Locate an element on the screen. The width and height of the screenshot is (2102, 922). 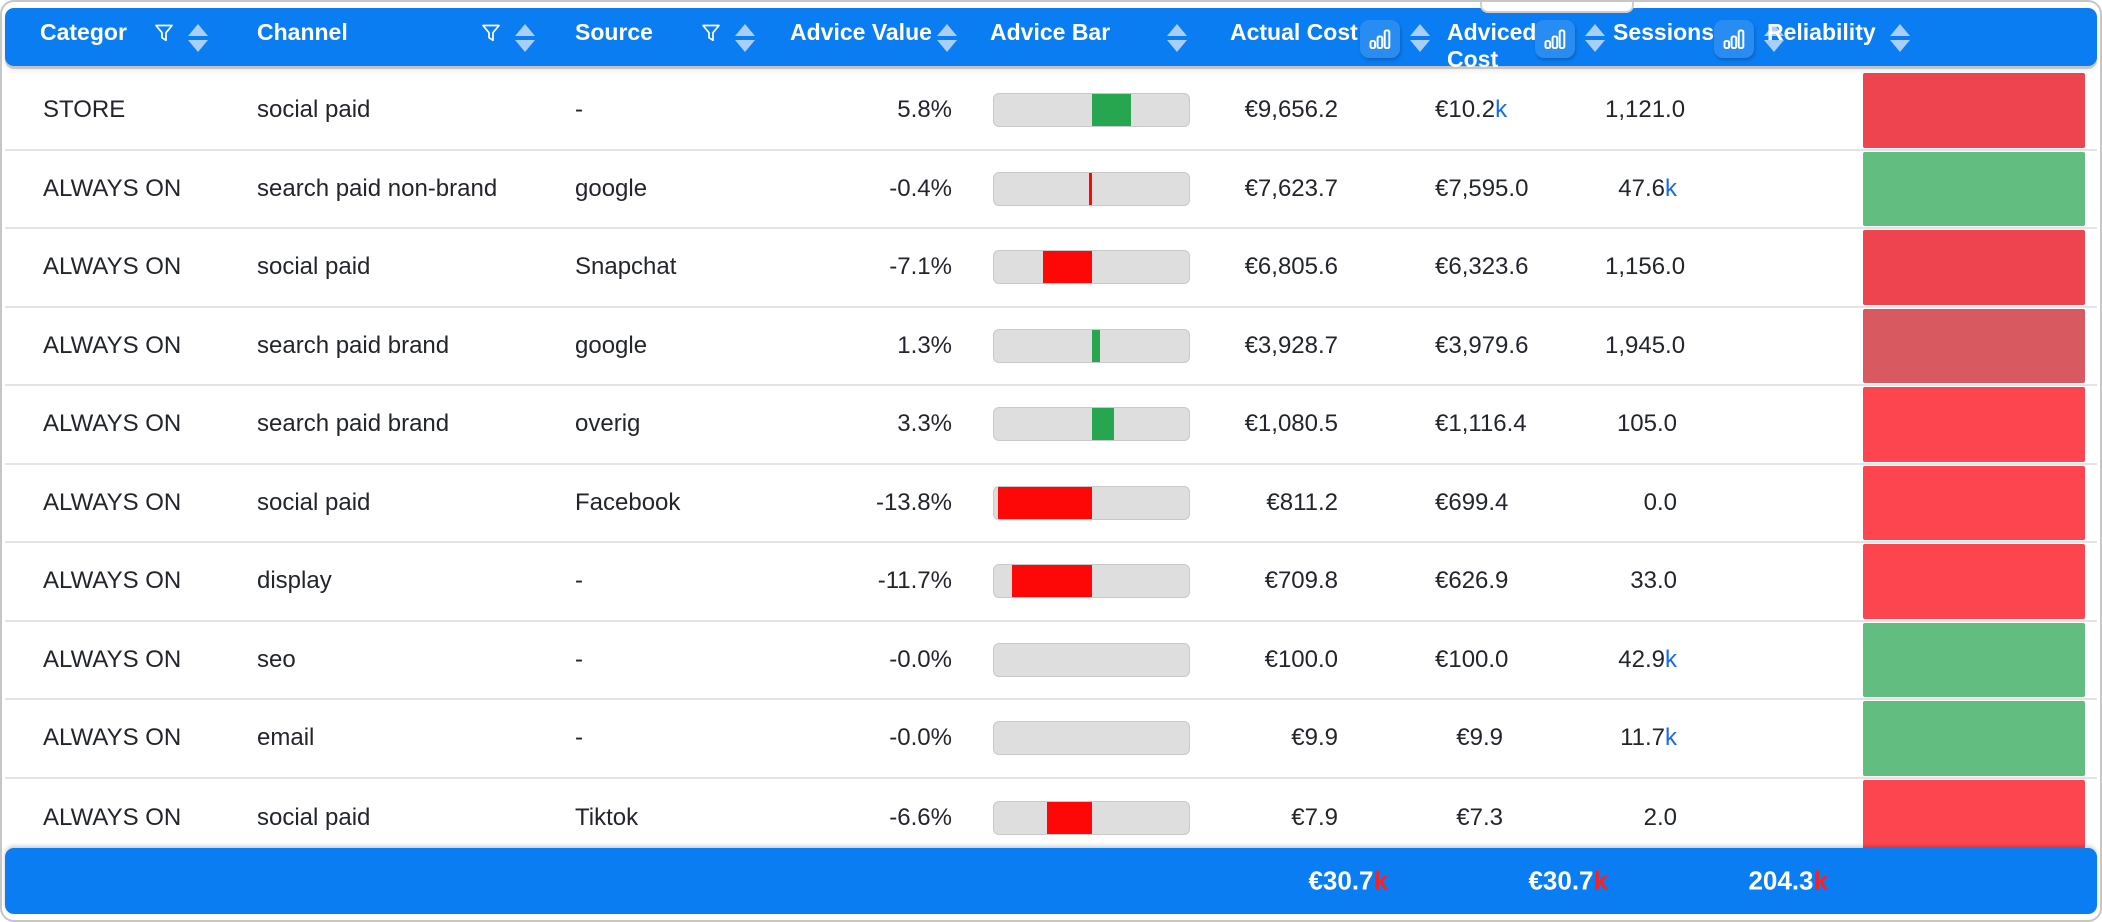
table-row: ALWAYS ON email - -0.0% €9.9 €9.9 11.7k is located at coordinates (1051, 739).